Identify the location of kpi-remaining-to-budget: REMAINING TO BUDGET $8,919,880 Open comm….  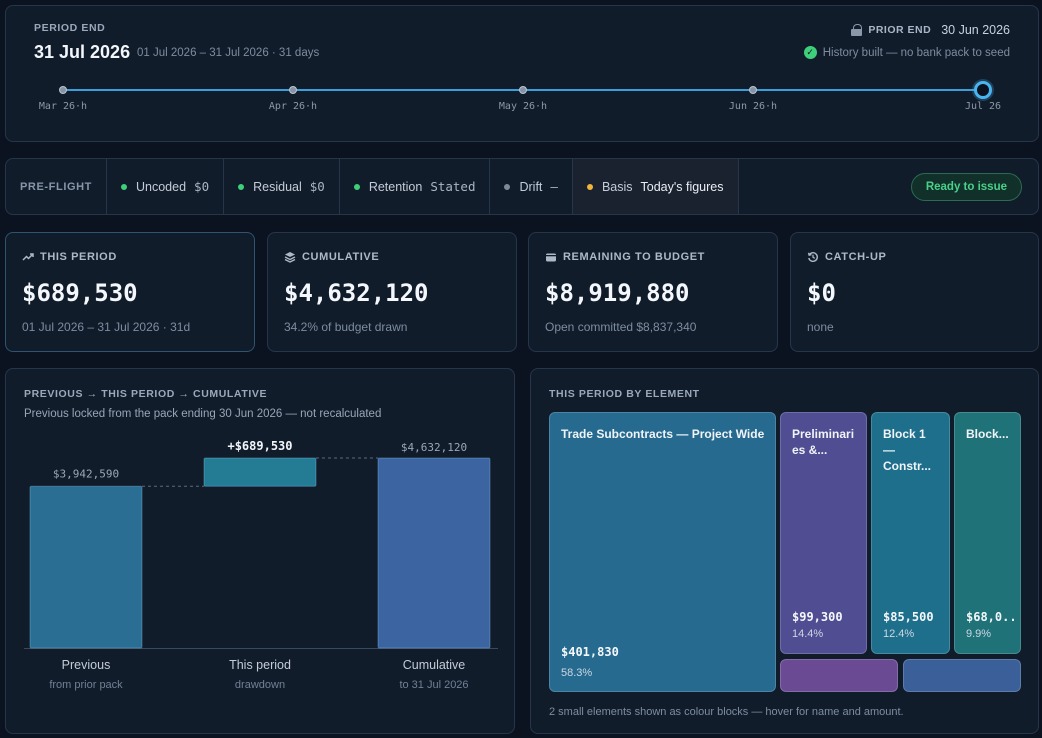
(653, 292).